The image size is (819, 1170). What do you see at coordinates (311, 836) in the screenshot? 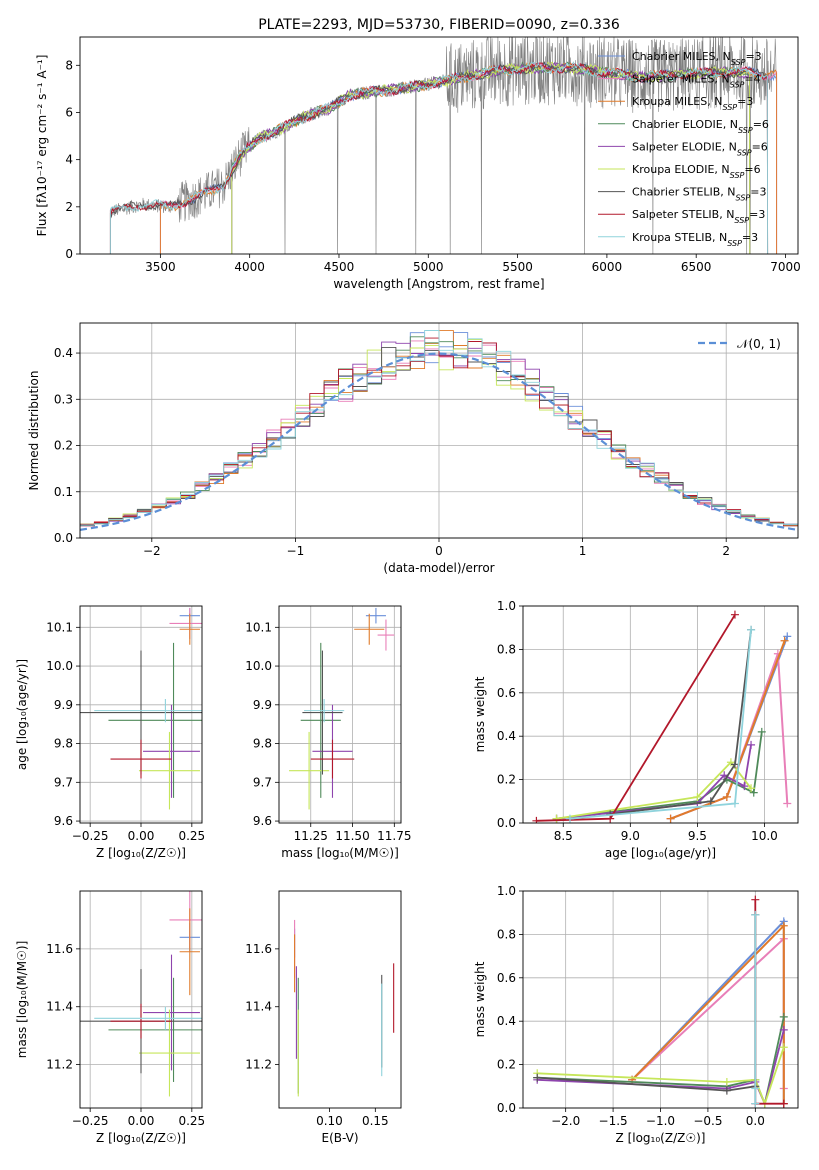
I see `x-tick-label: 11.25` at bounding box center [311, 836].